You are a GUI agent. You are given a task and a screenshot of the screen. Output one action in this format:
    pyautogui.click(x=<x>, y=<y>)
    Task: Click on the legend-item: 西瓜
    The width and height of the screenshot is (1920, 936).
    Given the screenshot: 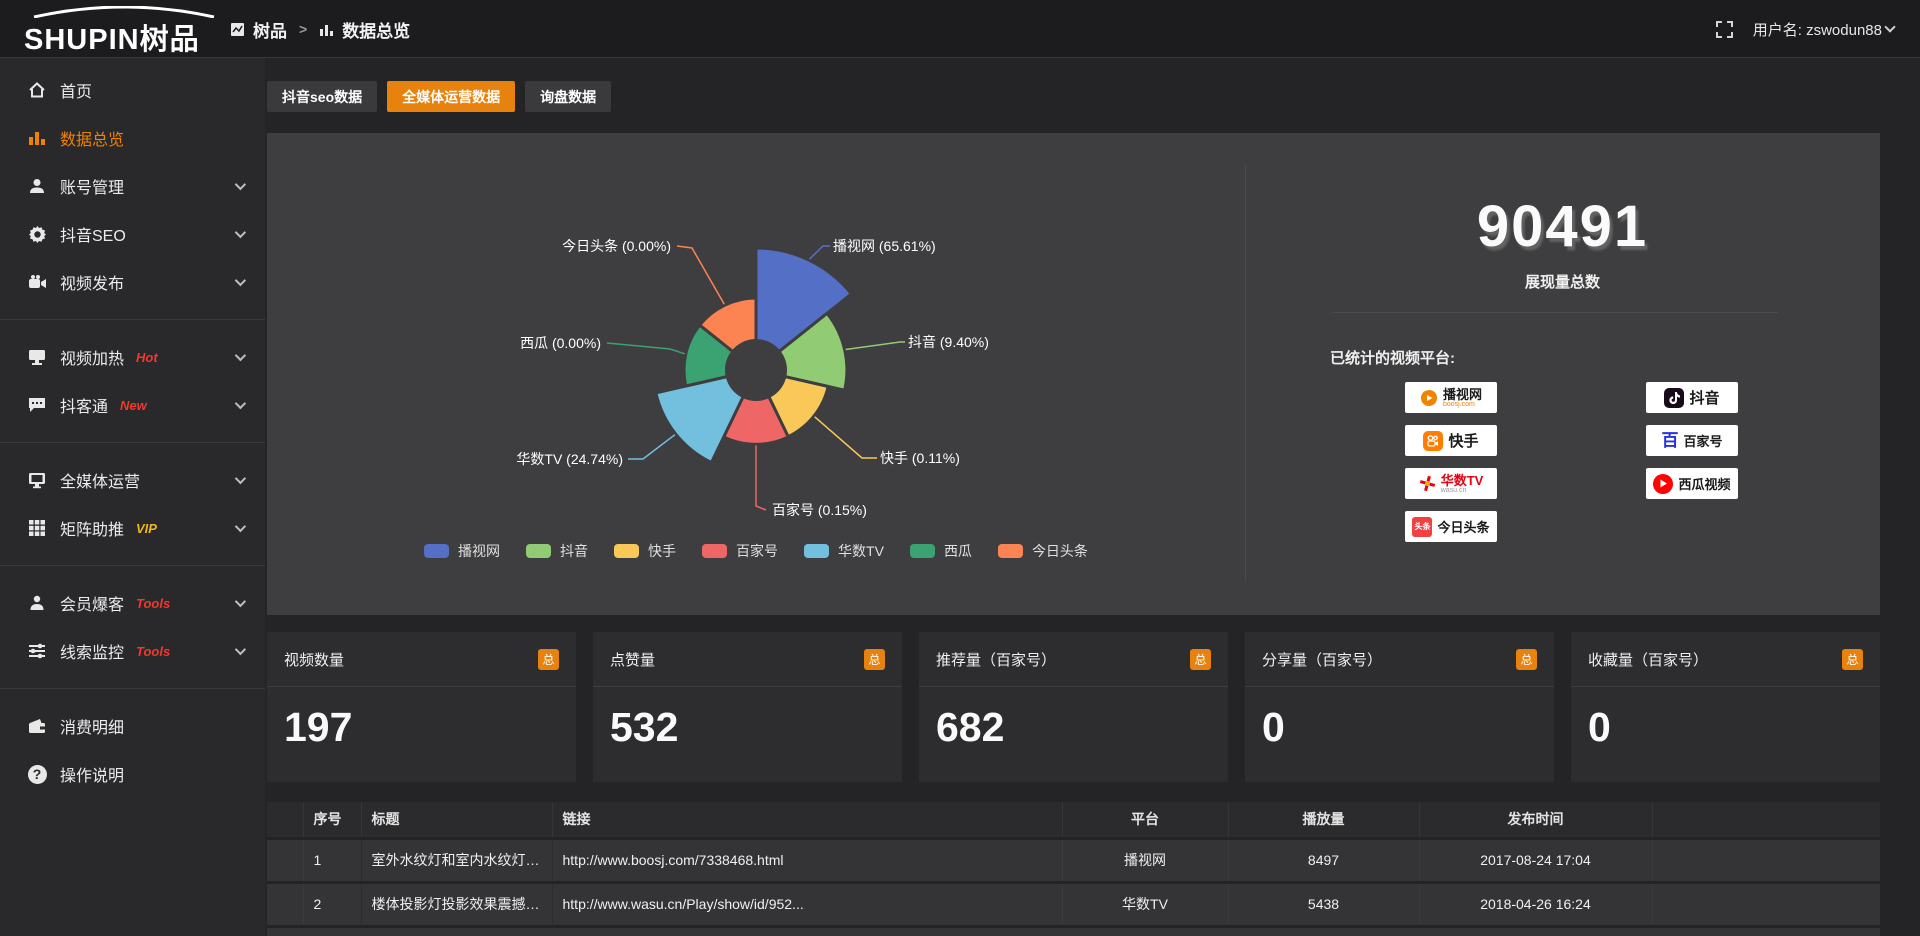 What is the action you would take?
    pyautogui.click(x=940, y=551)
    